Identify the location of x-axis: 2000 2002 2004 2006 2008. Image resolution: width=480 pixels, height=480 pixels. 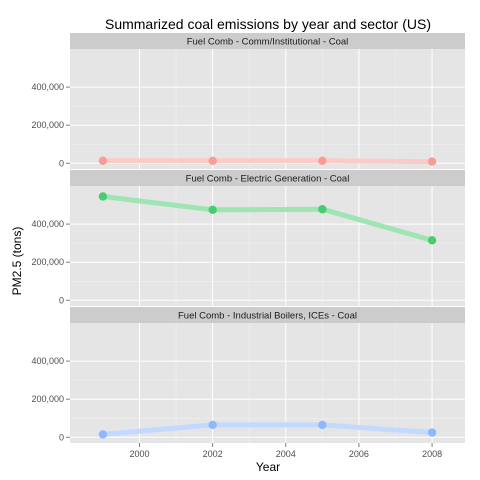
(285, 451).